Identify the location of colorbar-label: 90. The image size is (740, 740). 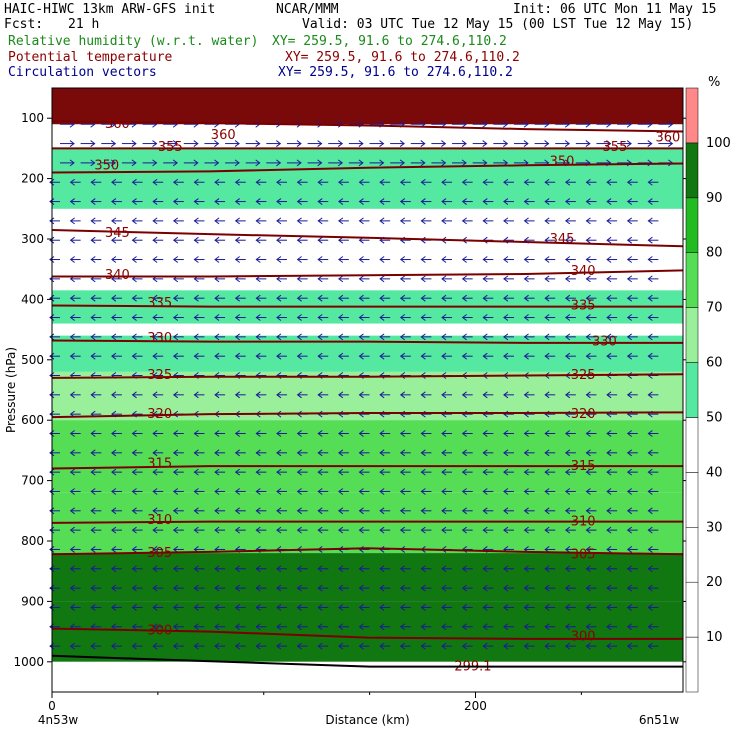
(714, 198).